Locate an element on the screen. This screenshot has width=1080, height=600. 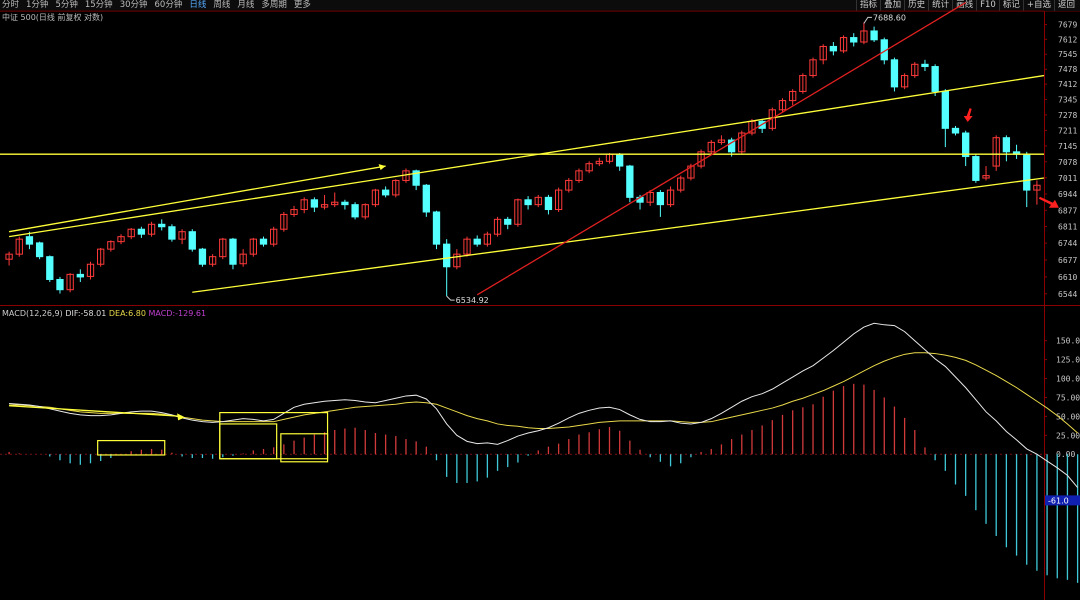
tab-fenshi: 分时 is located at coordinates (11, 5).